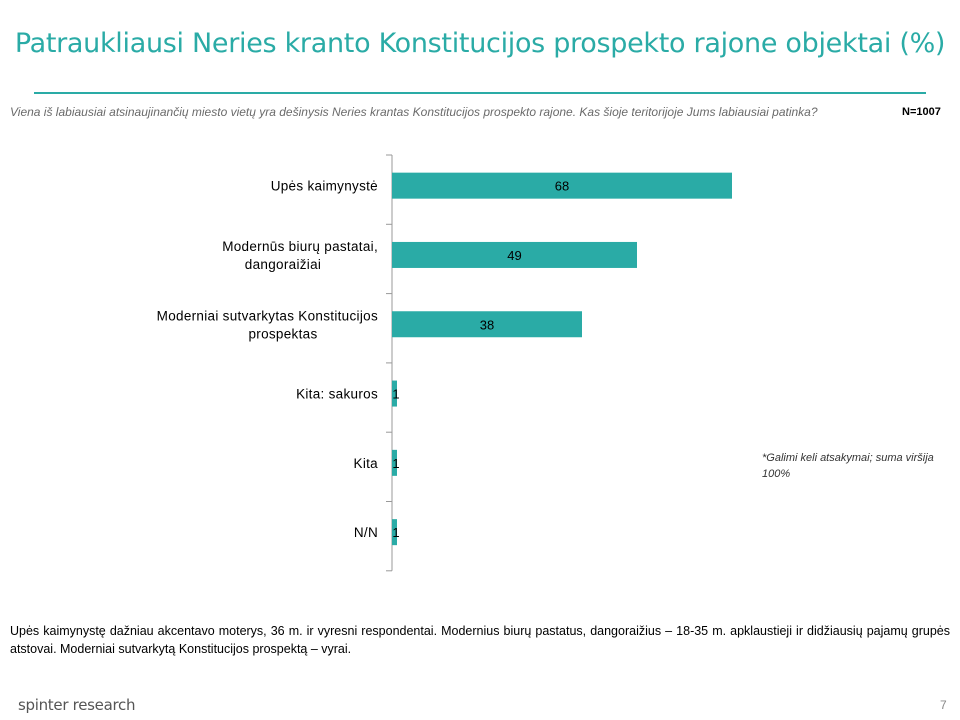 This screenshot has width=960, height=720. I want to click on title-divider, so click(480, 93).